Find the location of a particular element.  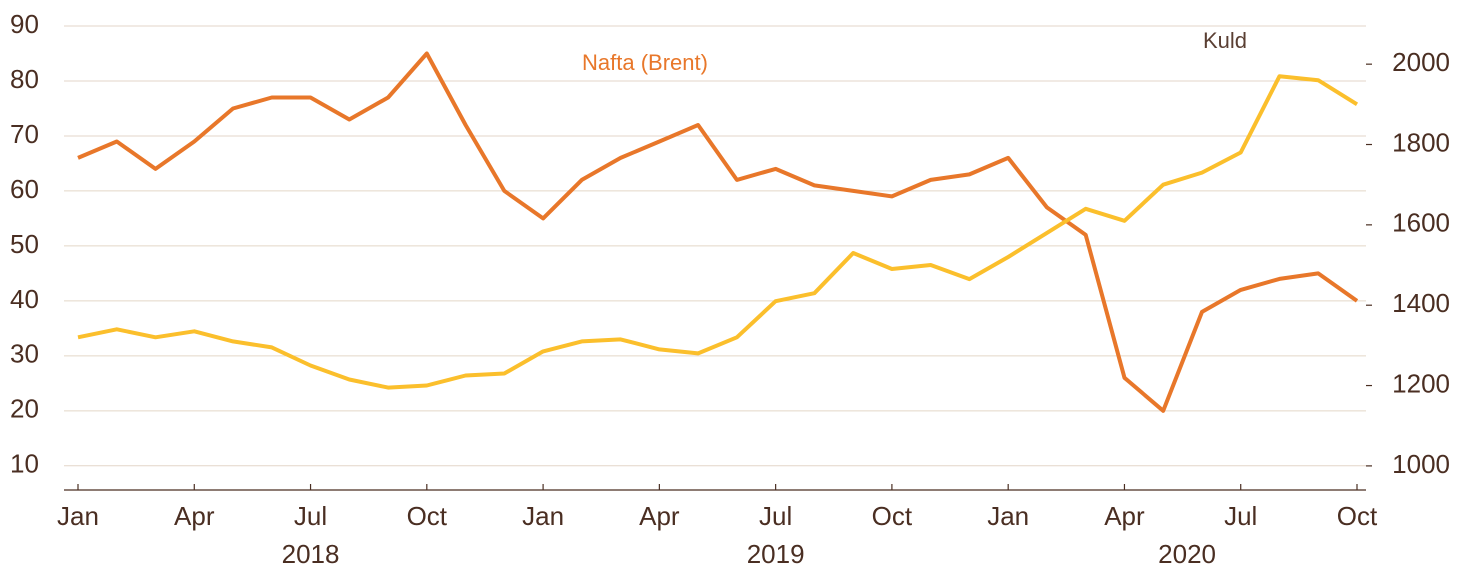

y-tick-label: 80 is located at coordinates (24, 79).